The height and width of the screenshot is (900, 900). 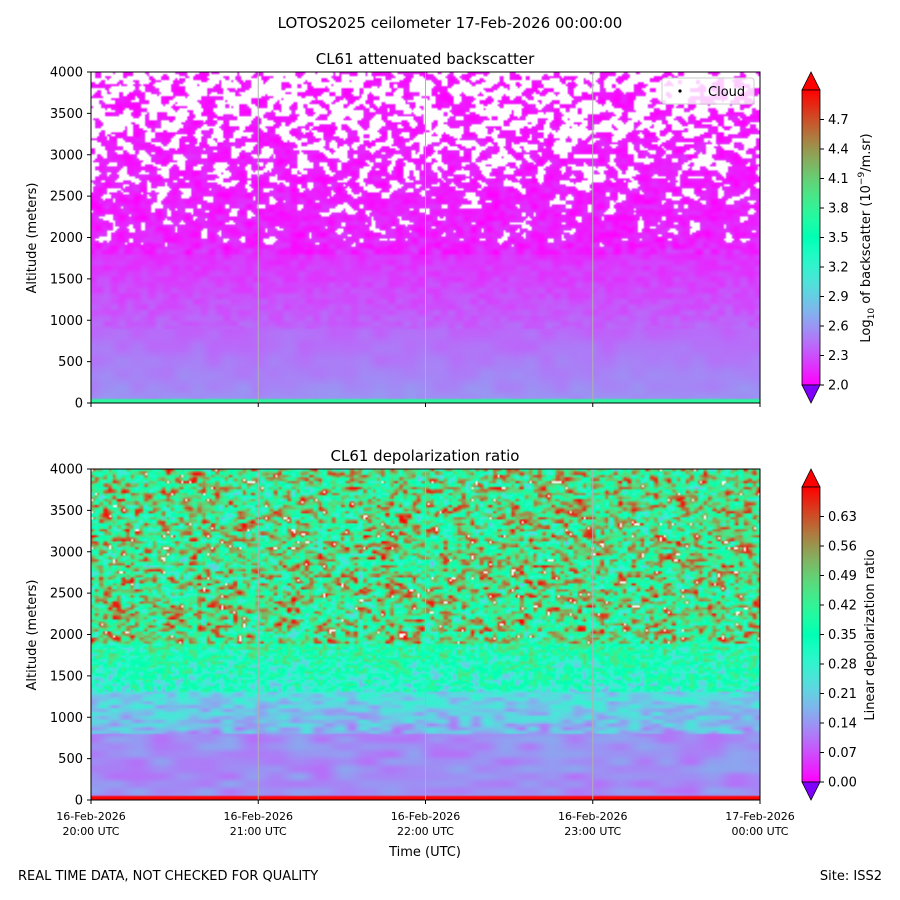 What do you see at coordinates (842, 606) in the screenshot?
I see `colorbar-tick-label: 0.42` at bounding box center [842, 606].